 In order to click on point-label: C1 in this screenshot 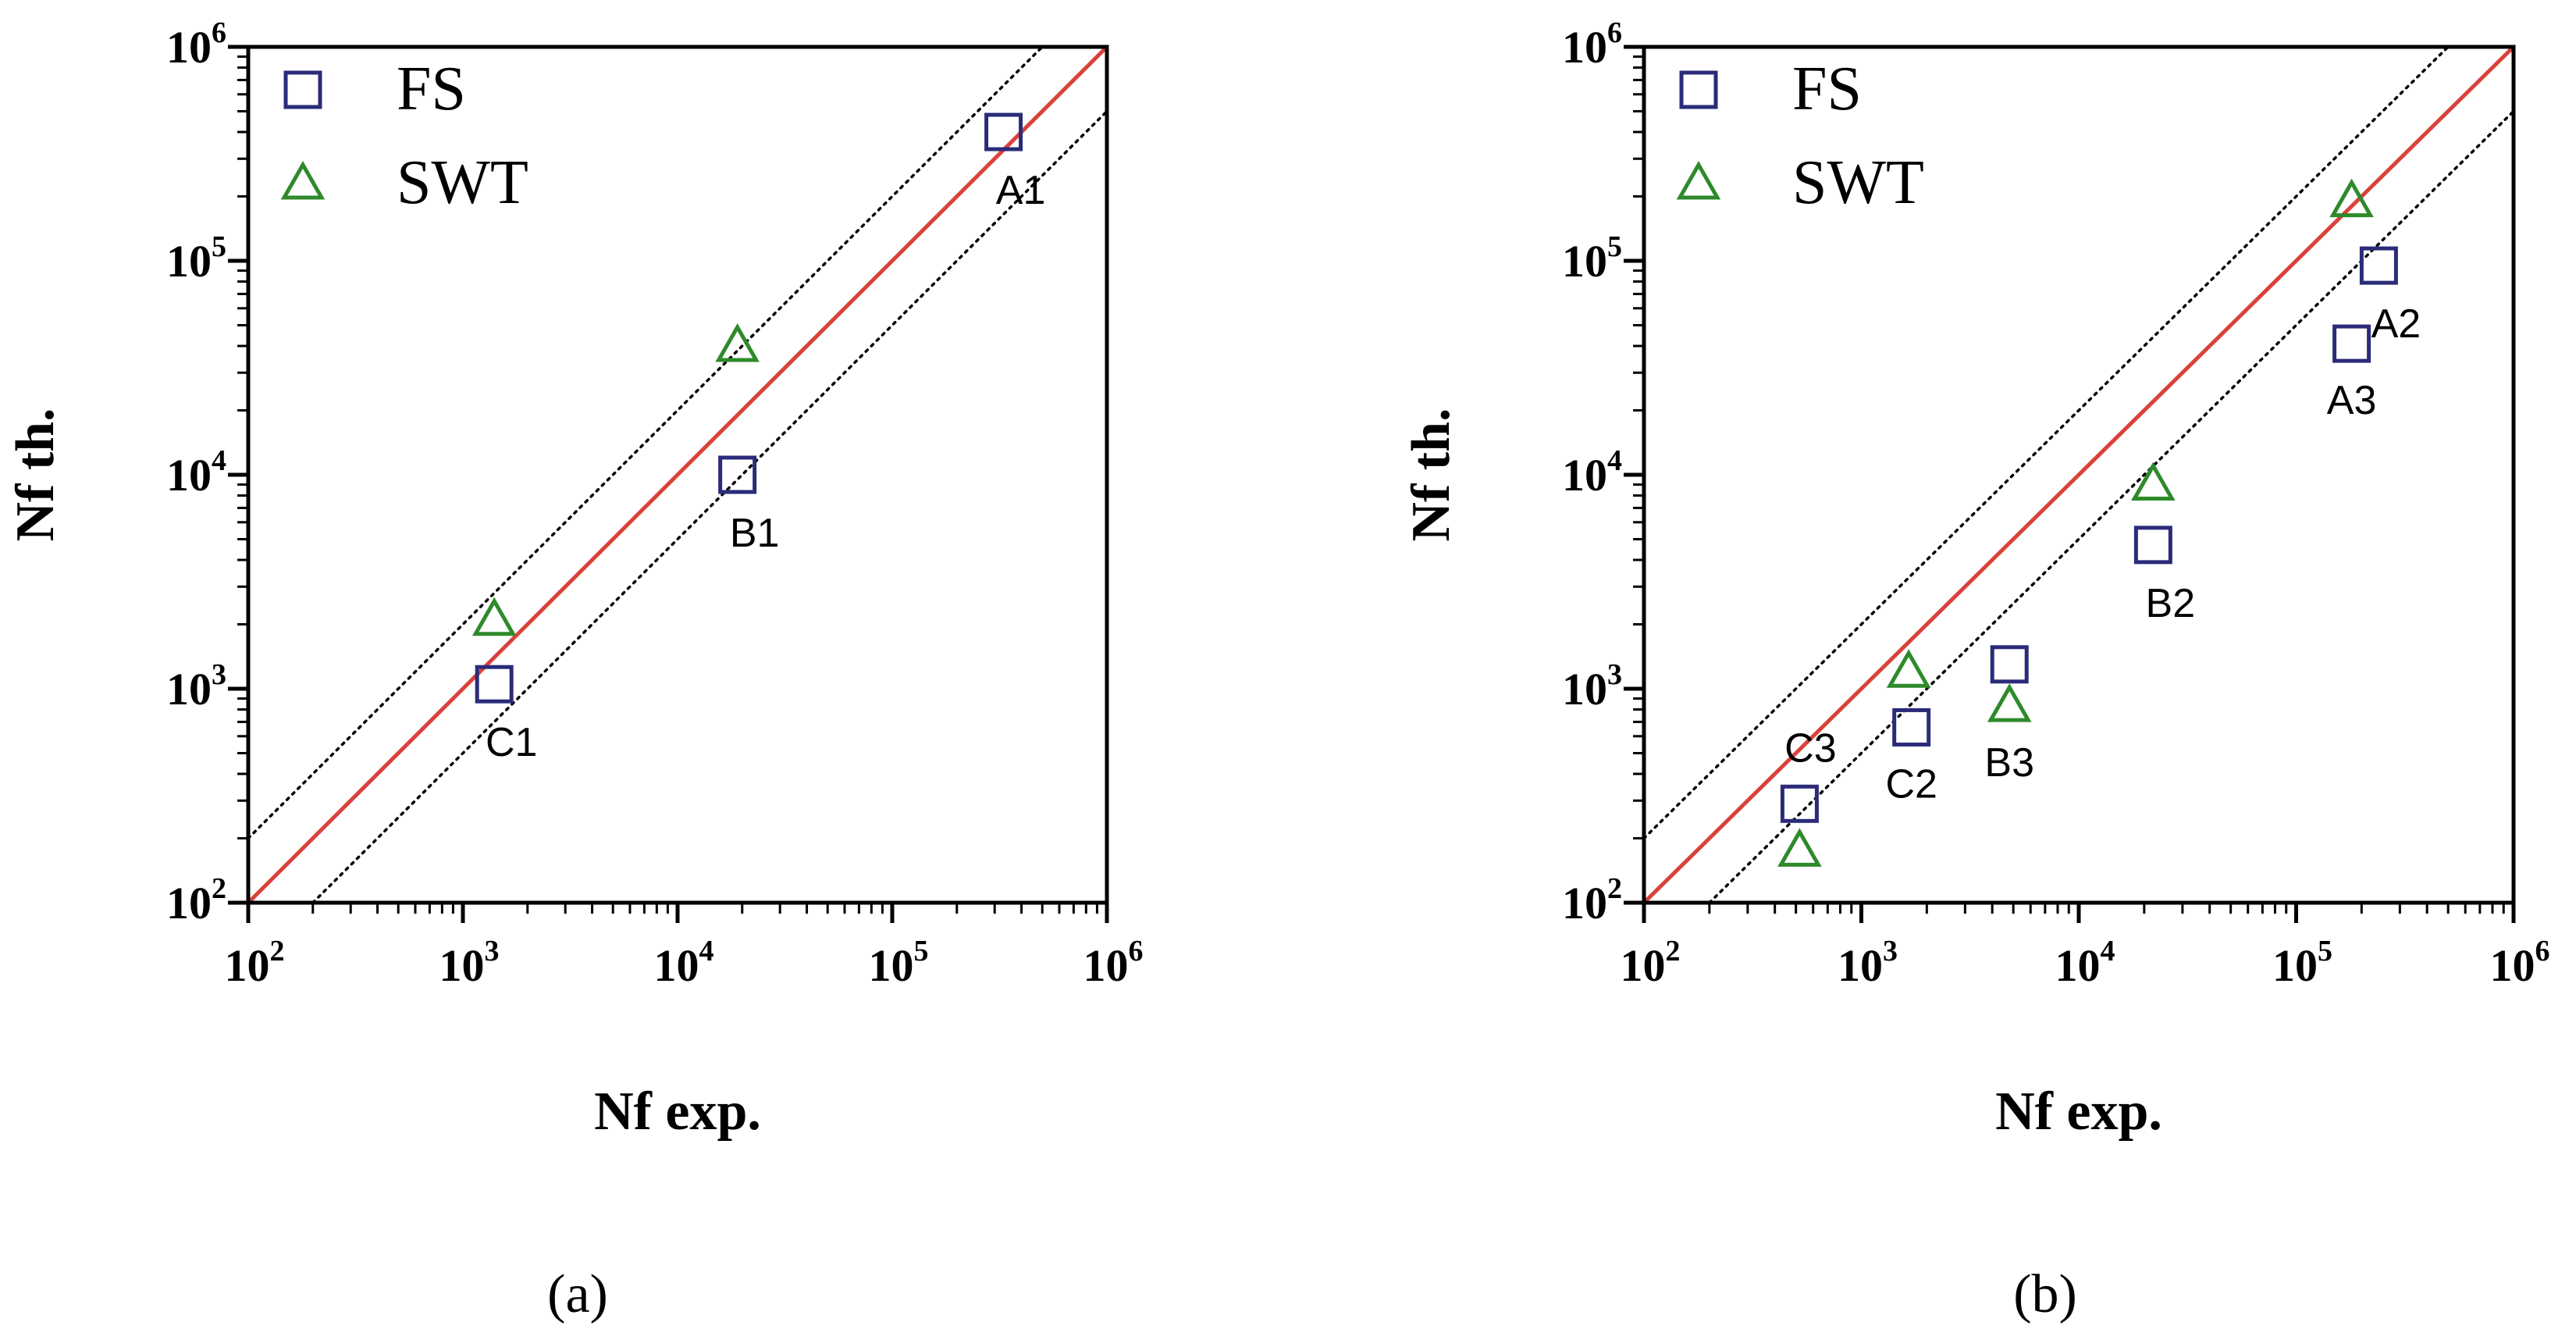, I will do `click(511, 742)`.